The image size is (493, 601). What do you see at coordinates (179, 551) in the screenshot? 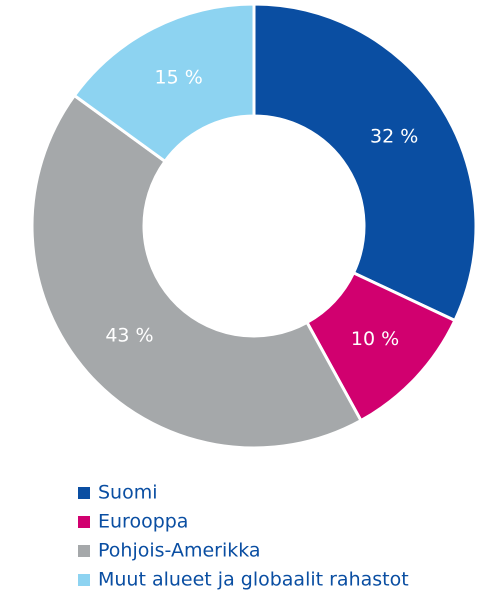
I see `legend-label: Pohjois-Amerikka` at bounding box center [179, 551].